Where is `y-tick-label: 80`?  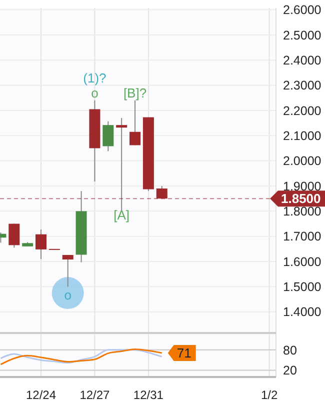 y-tick-label: 80 is located at coordinates (290, 350).